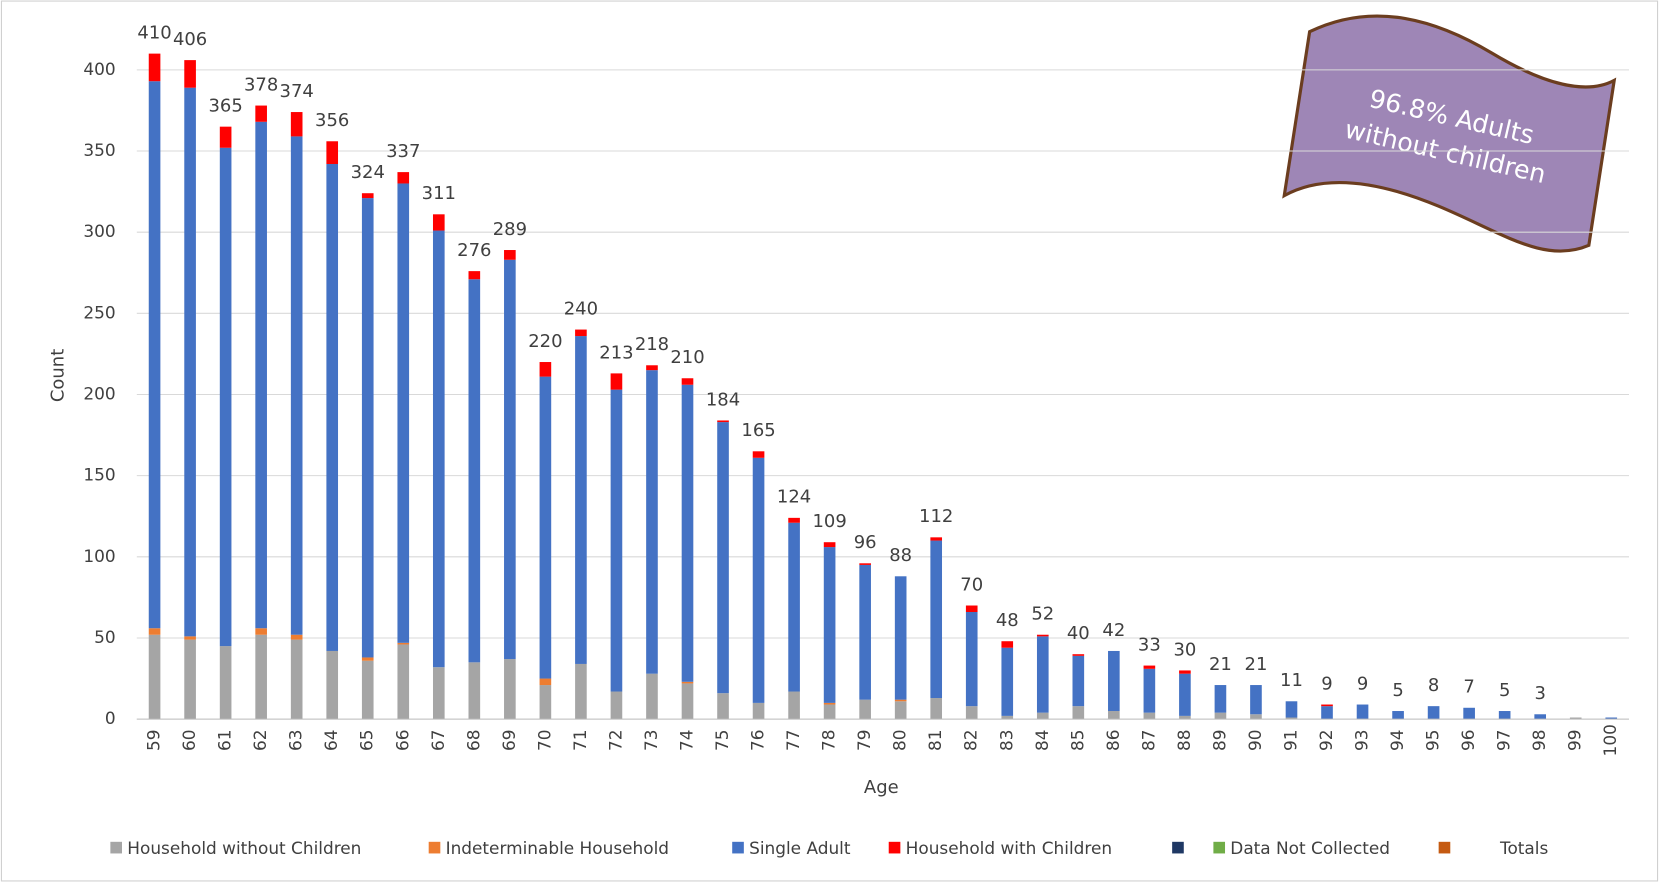 The height and width of the screenshot is (886, 1659). I want to click on x-tick-label: 71, so click(580, 741).